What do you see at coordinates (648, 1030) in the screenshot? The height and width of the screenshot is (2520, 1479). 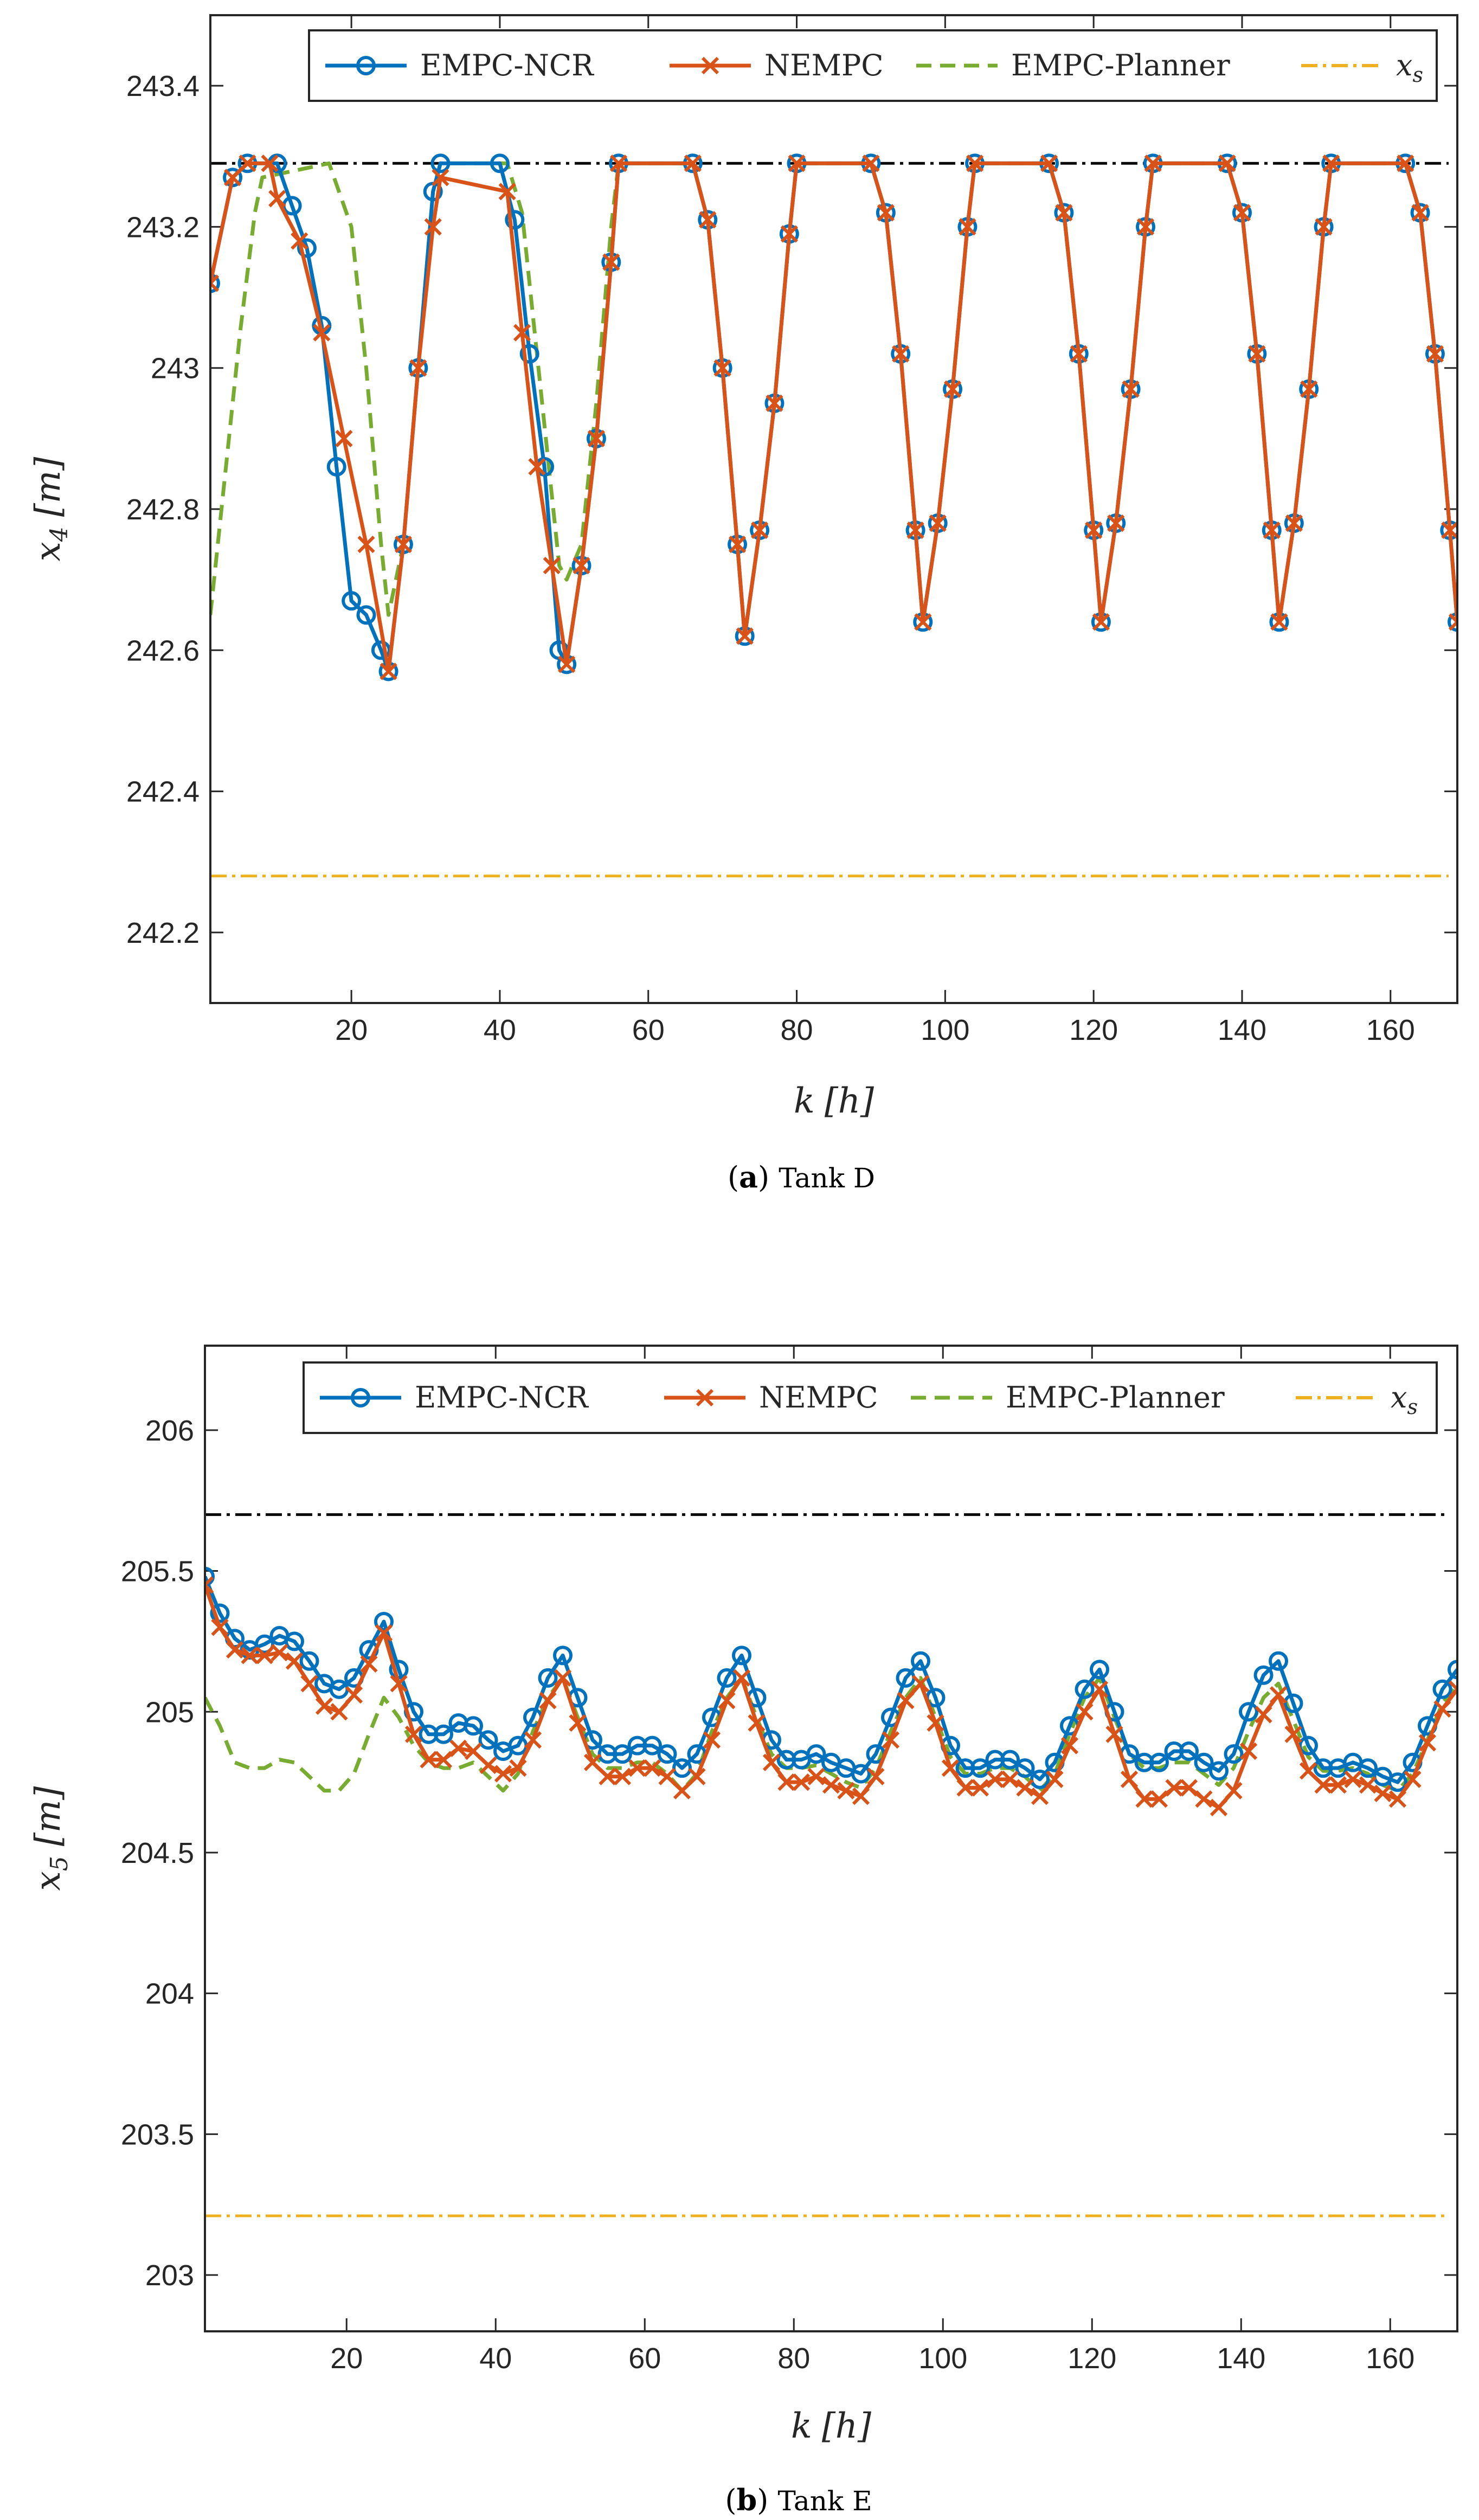 I see `x-tick-label: 60` at bounding box center [648, 1030].